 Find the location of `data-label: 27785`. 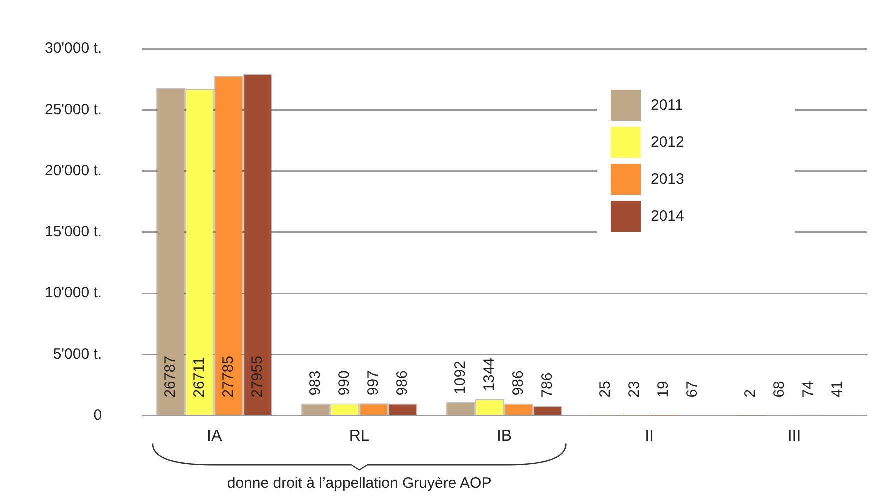

data-label: 27785 is located at coordinates (229, 377).